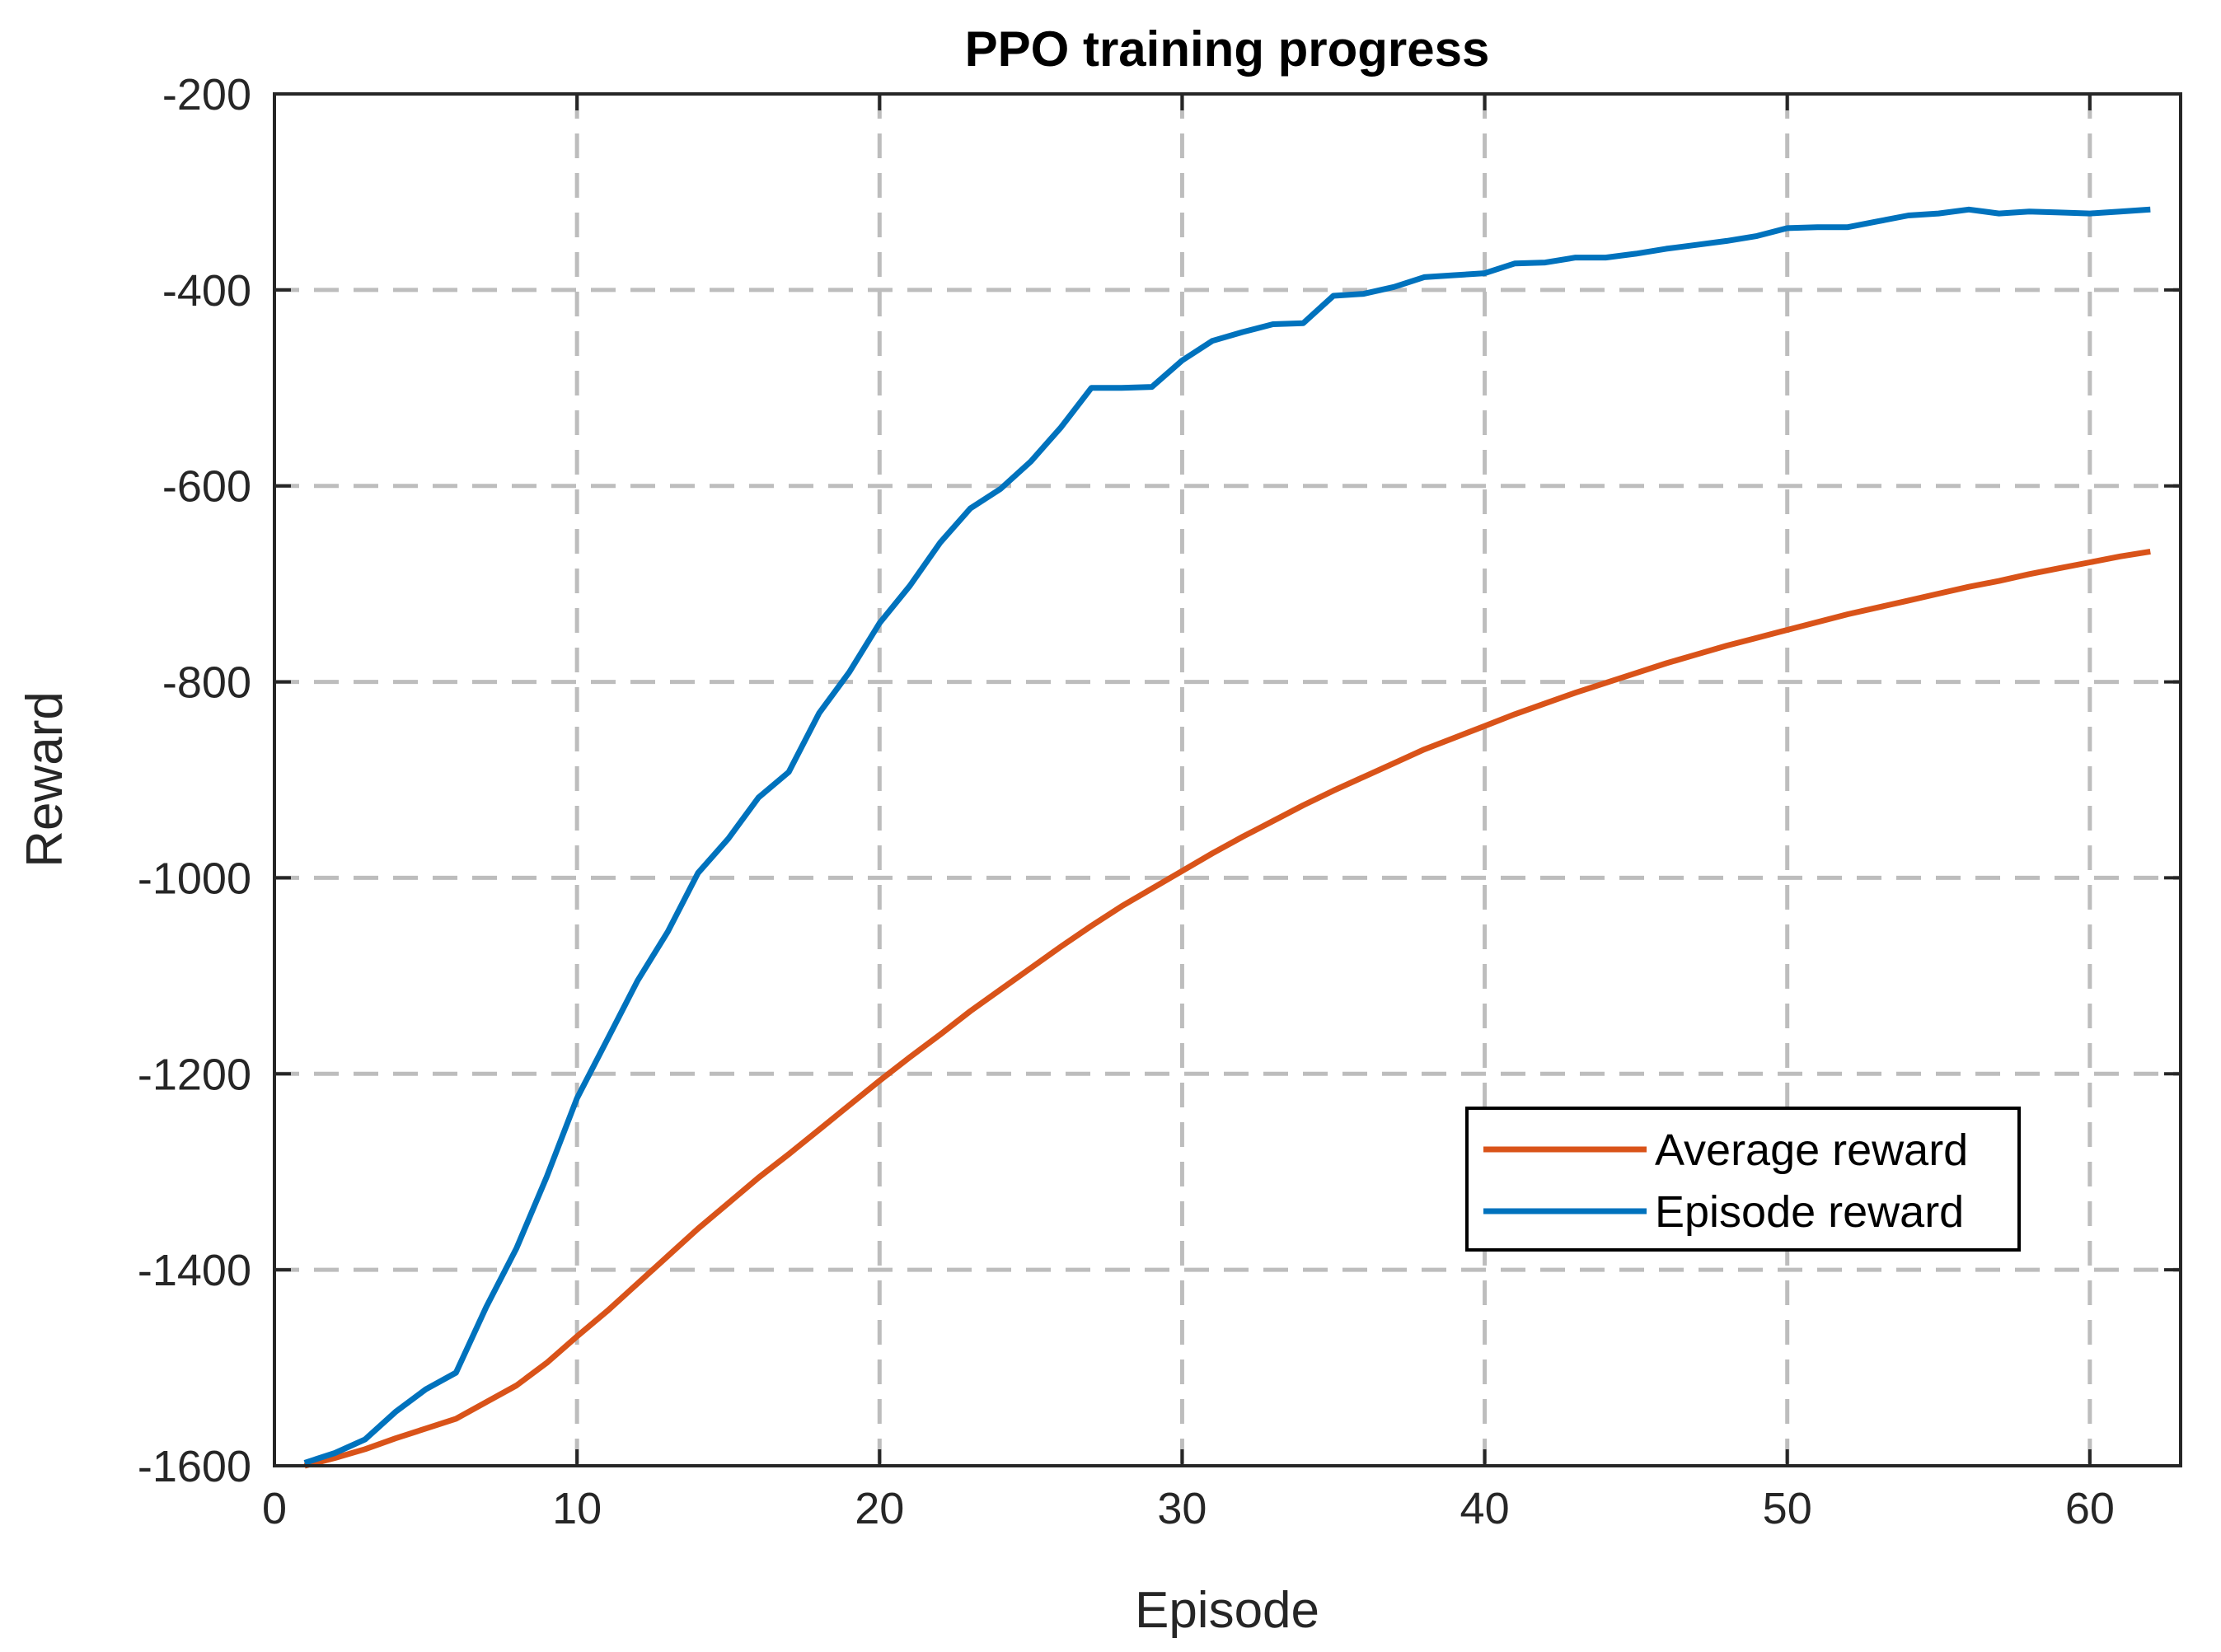 Image resolution: width=2221 pixels, height=1652 pixels. Describe the element at coordinates (194, 1271) in the screenshot. I see `y-tick-label: -1400` at that location.